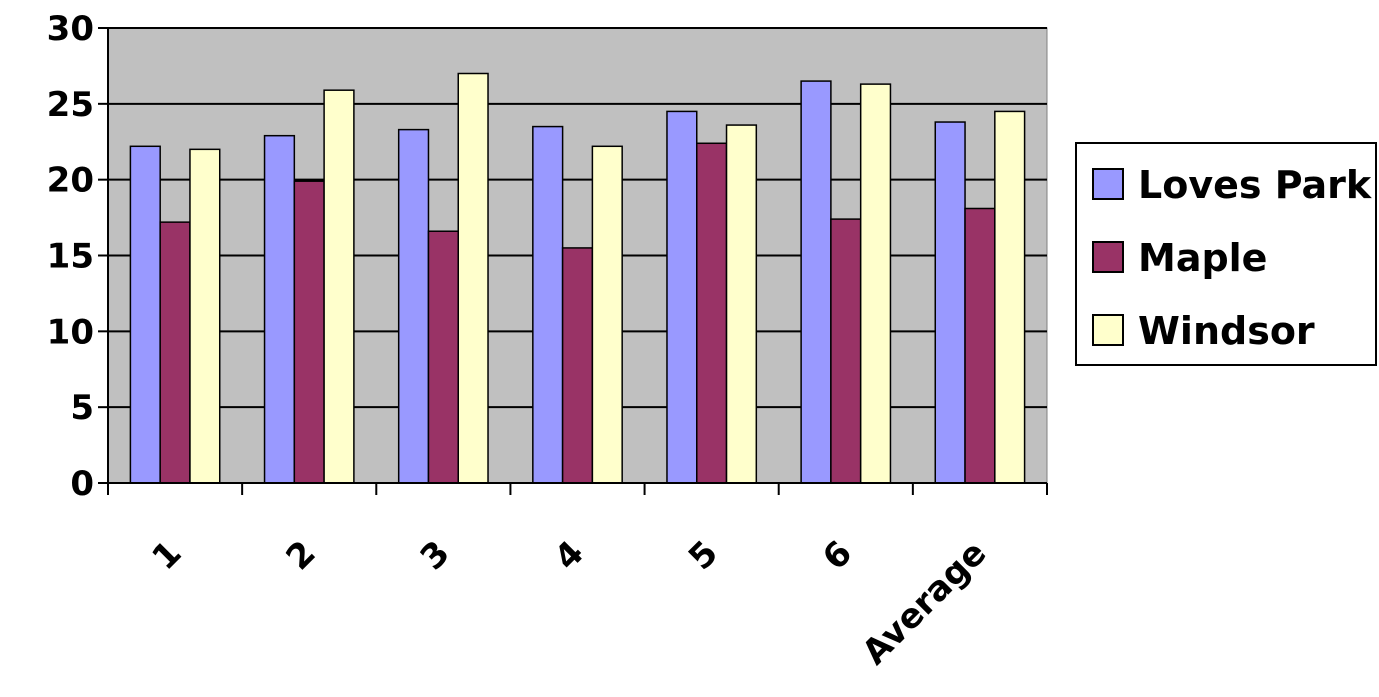 The height and width of the screenshot is (697, 1379). I want to click on legend-label: Loves Park, so click(1255, 185).